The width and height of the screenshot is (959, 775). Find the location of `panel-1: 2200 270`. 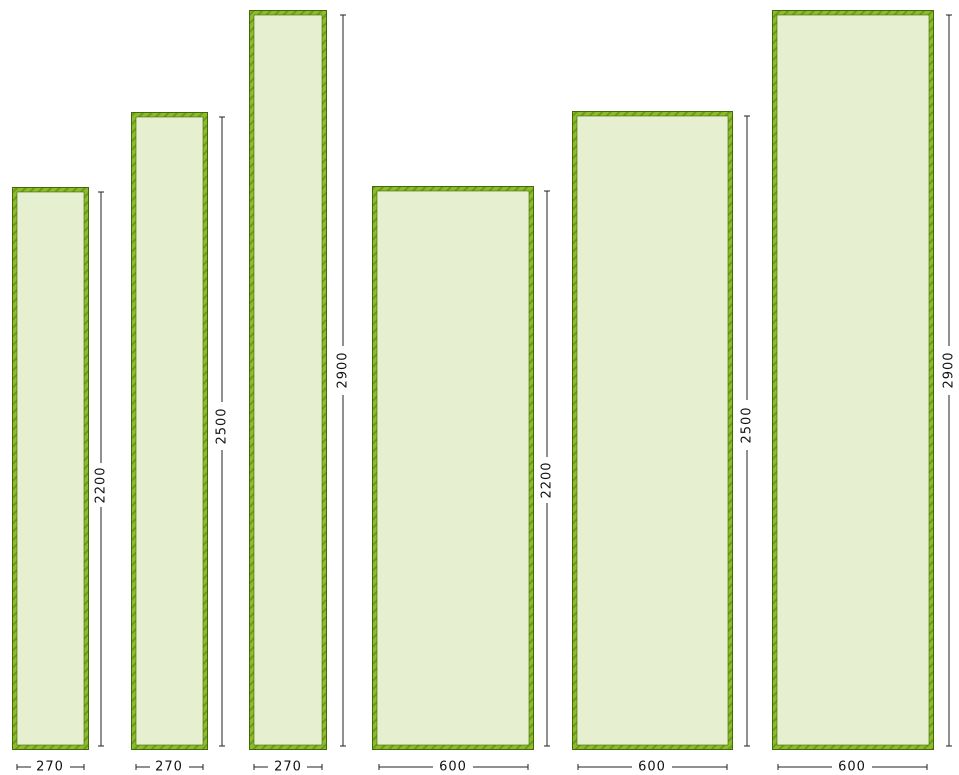

panel-1: 2200 270 is located at coordinates (60, 481).